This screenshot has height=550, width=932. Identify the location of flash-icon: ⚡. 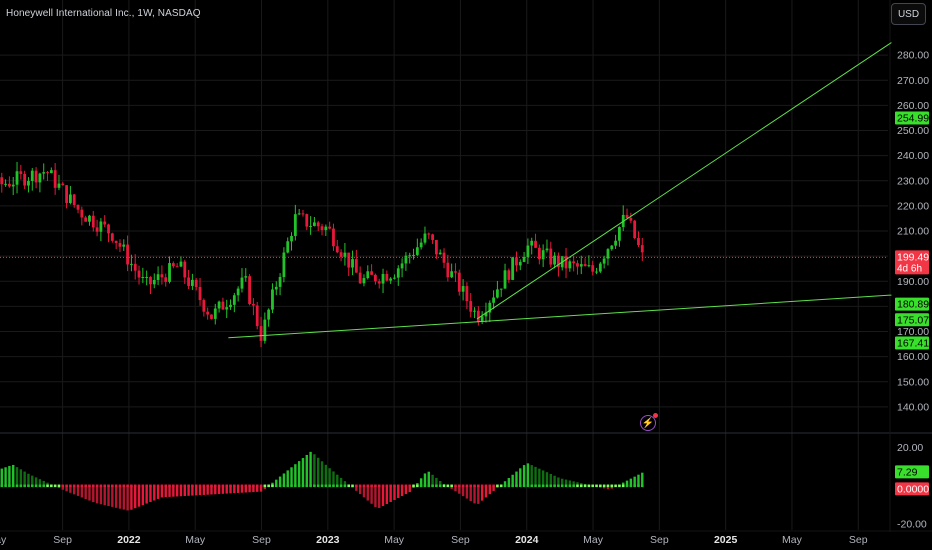
(649, 422).